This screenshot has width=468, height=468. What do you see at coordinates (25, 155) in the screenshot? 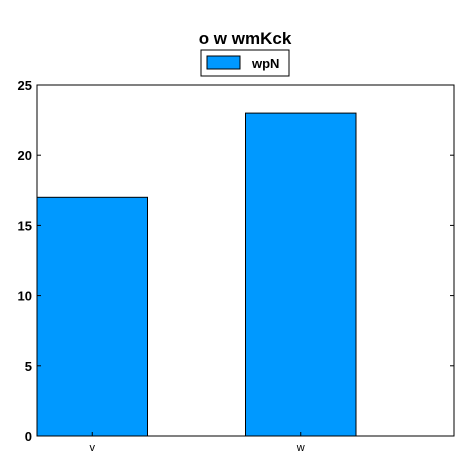
I see `y-tick-label-20: 20` at bounding box center [25, 155].